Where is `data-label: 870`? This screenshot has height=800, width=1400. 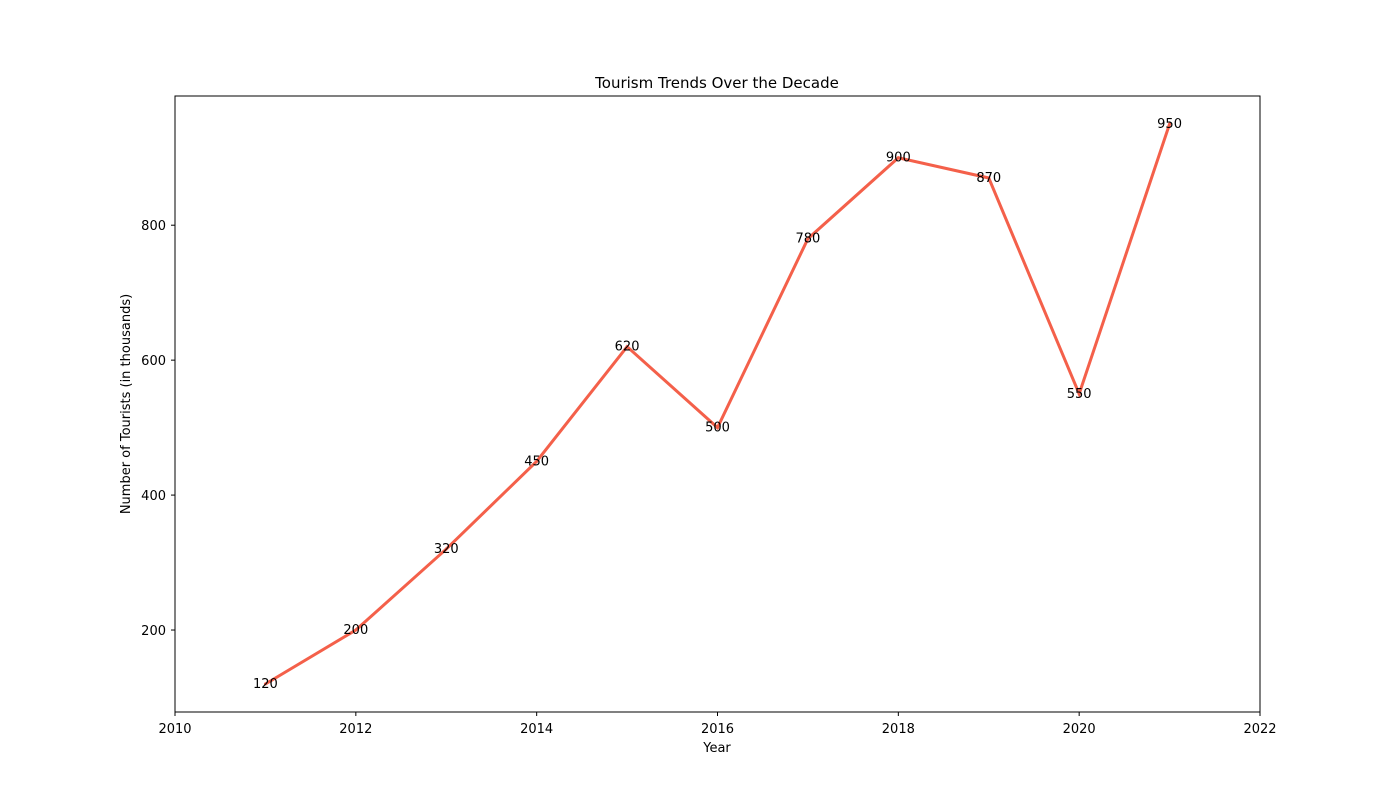 data-label: 870 is located at coordinates (988, 178).